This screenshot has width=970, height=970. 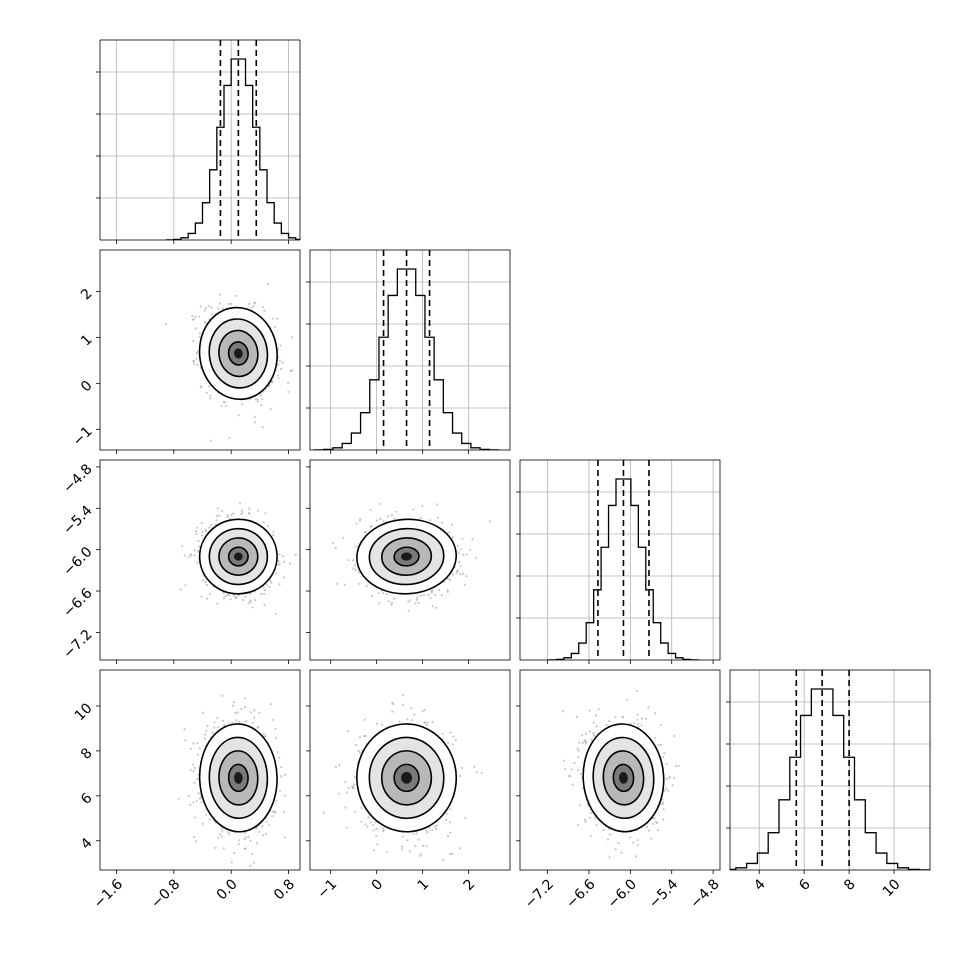 I want to click on x-tick-label: 2, so click(x=470, y=885).